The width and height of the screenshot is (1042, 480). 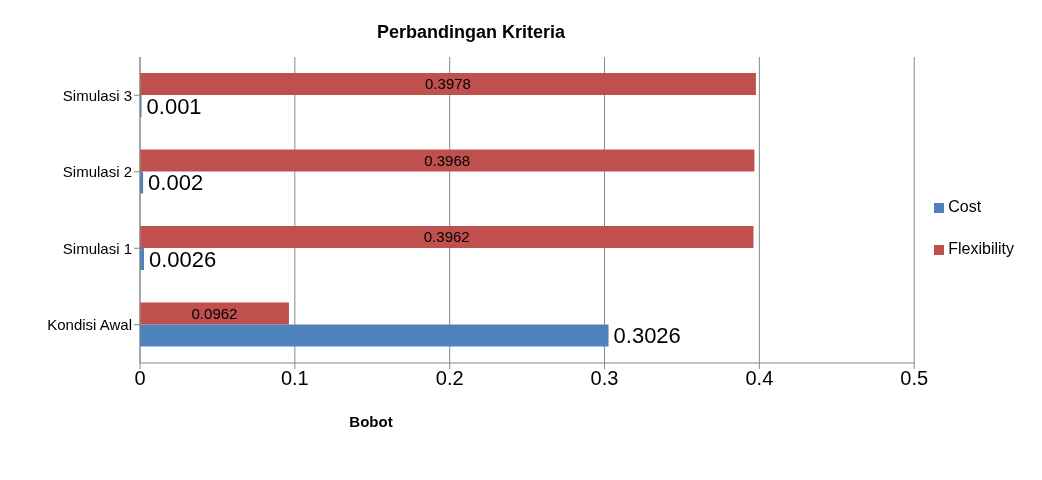 What do you see at coordinates (97, 95) in the screenshot?
I see `y-tick-label: Simulasi 3` at bounding box center [97, 95].